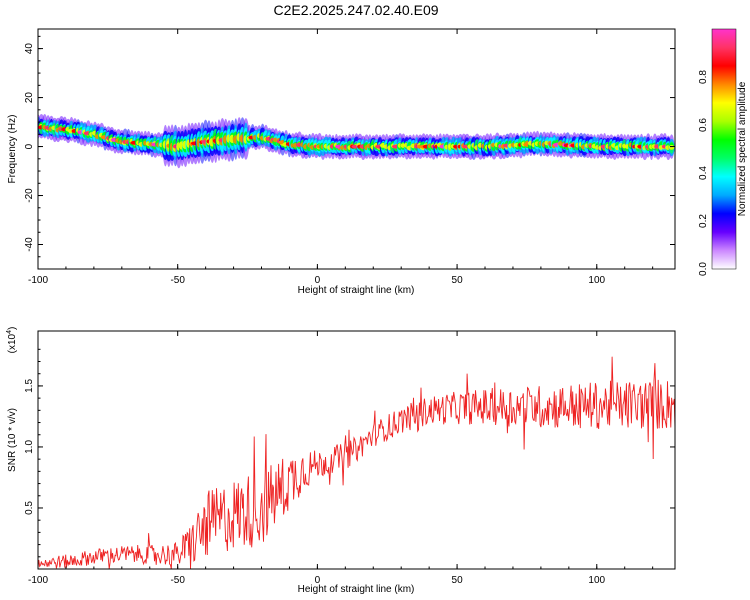  I want to click on colorbar-tick-label: 0.2, so click(703, 221).